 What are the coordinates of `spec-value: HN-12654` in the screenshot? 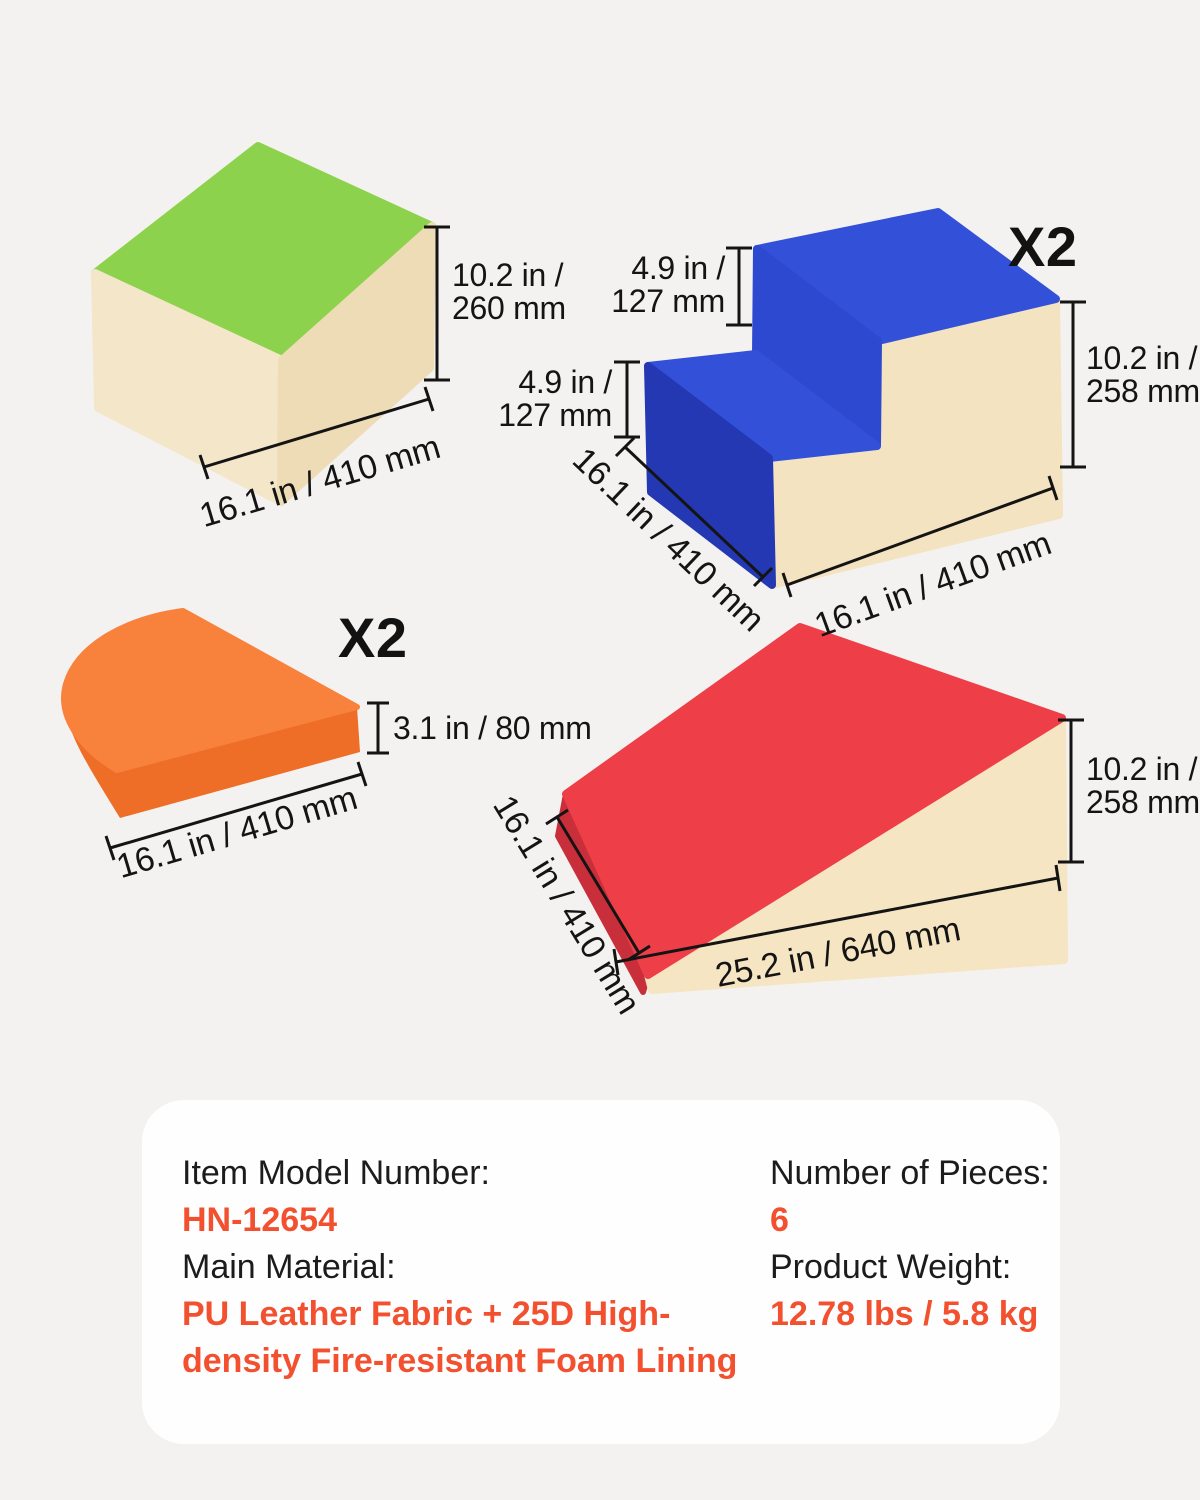 It's located at (259, 1220).